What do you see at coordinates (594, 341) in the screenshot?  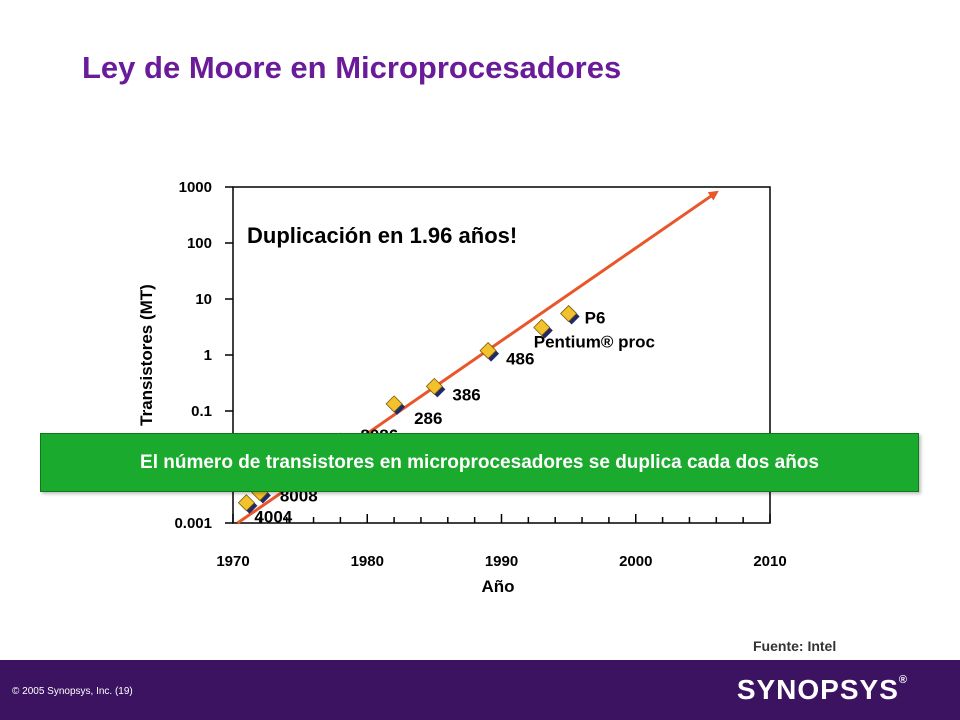 I see `point-label: Pentium® proc` at bounding box center [594, 341].